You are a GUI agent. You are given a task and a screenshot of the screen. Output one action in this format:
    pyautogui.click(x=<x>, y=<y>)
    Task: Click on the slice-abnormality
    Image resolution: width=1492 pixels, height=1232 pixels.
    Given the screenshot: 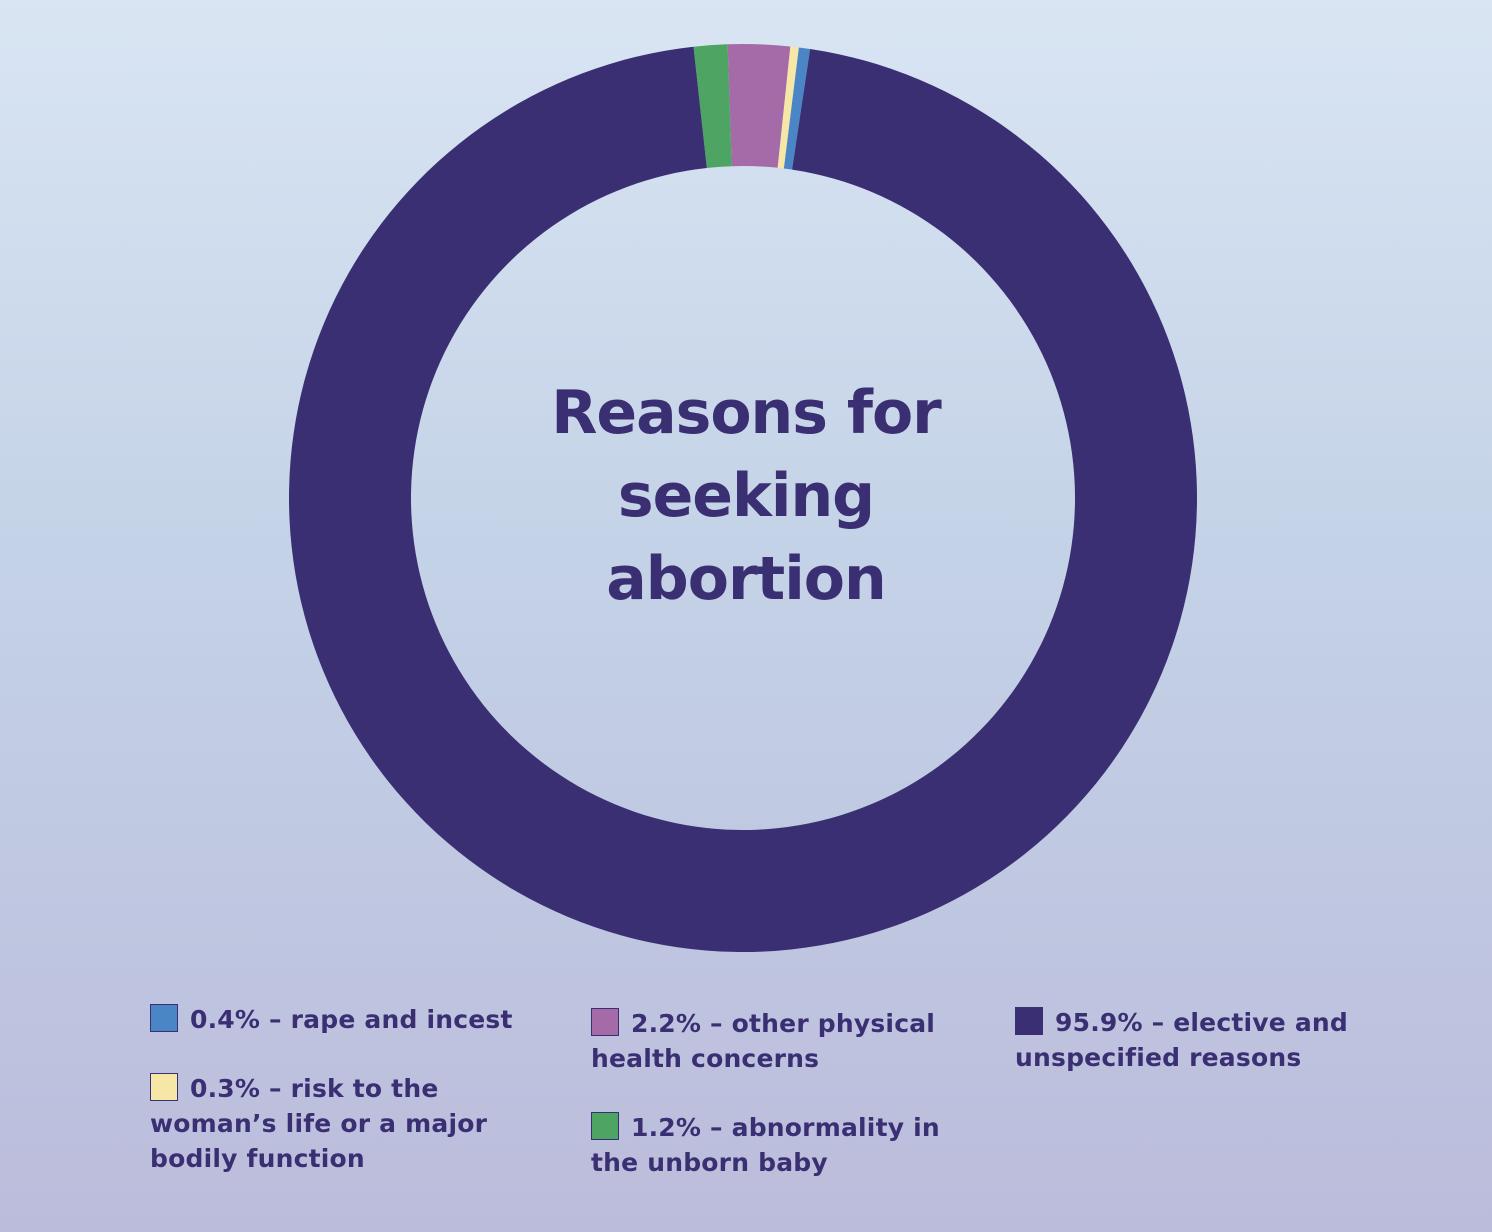 What is the action you would take?
    pyautogui.click(x=712, y=106)
    